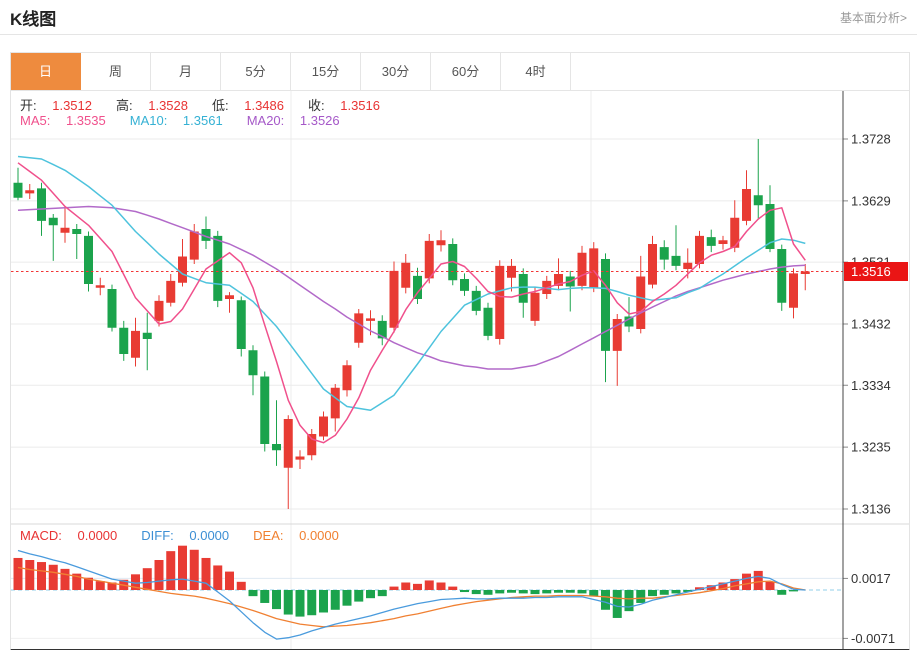 The height and width of the screenshot is (650, 917). What do you see at coordinates (116, 71) in the screenshot?
I see `tab-周: 周` at bounding box center [116, 71].